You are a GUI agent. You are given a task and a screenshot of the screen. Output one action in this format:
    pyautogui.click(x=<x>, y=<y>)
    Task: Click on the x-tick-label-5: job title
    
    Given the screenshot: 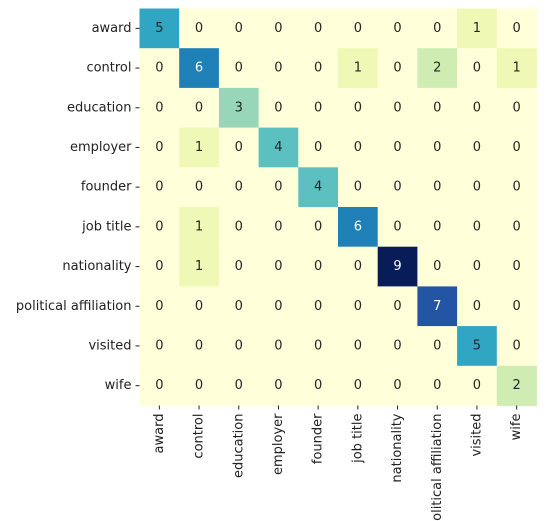 What is the action you would take?
    pyautogui.click(x=357, y=439)
    